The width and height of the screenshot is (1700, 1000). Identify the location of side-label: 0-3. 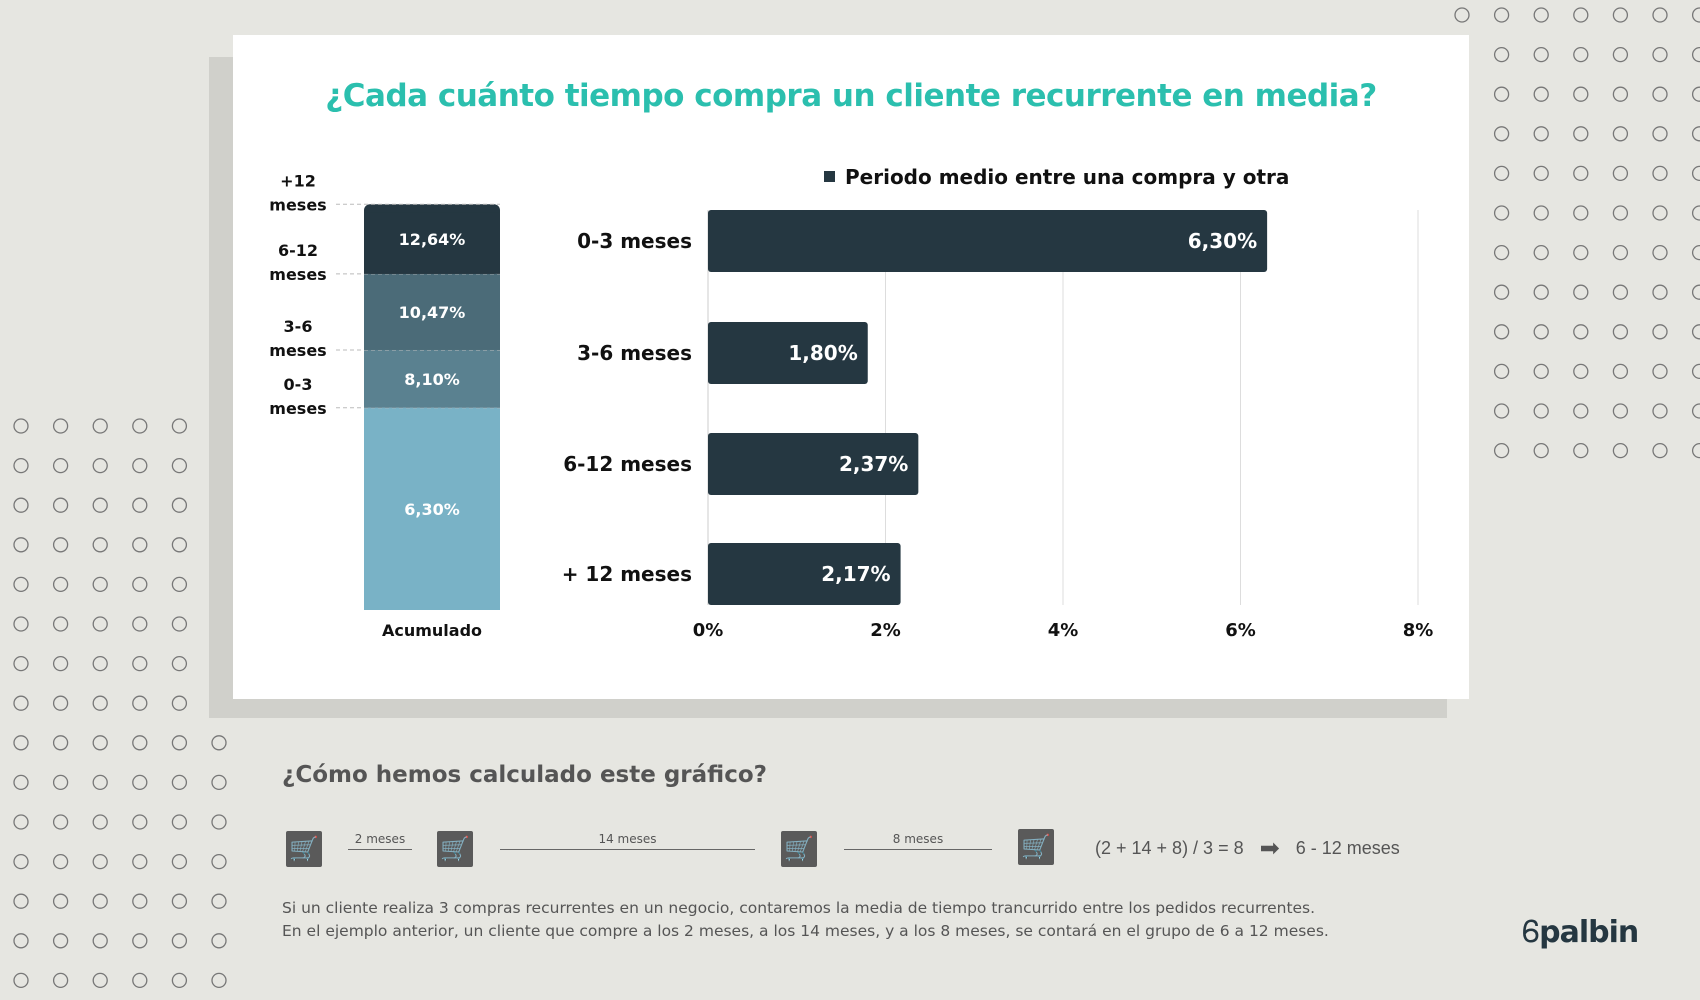
(298, 384).